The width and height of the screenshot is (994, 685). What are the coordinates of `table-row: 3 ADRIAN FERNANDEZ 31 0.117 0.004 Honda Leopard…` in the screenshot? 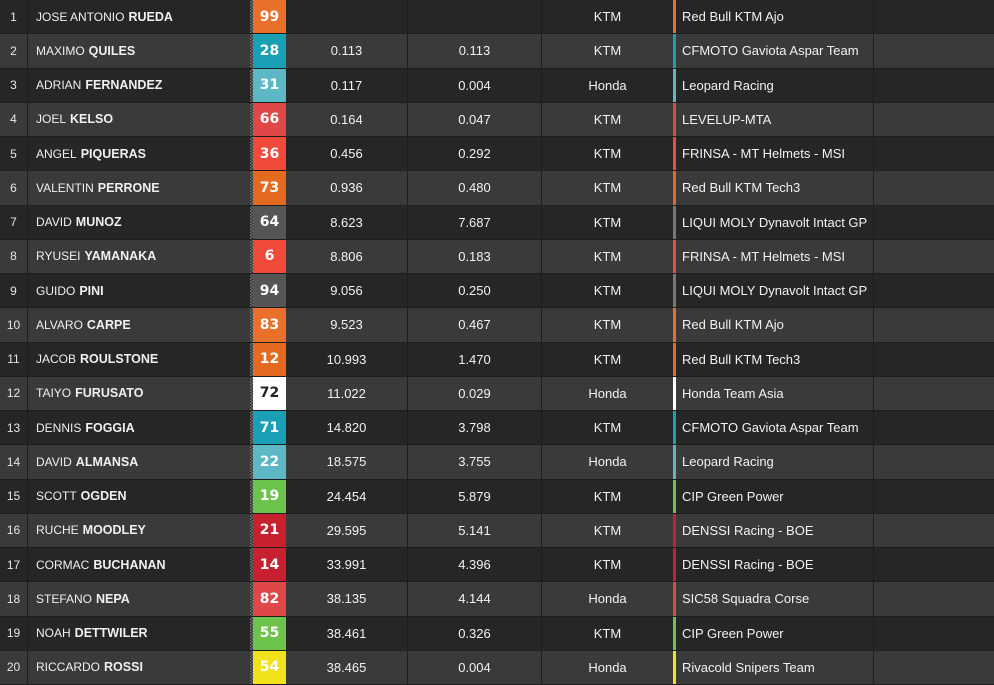 It's located at (497, 85).